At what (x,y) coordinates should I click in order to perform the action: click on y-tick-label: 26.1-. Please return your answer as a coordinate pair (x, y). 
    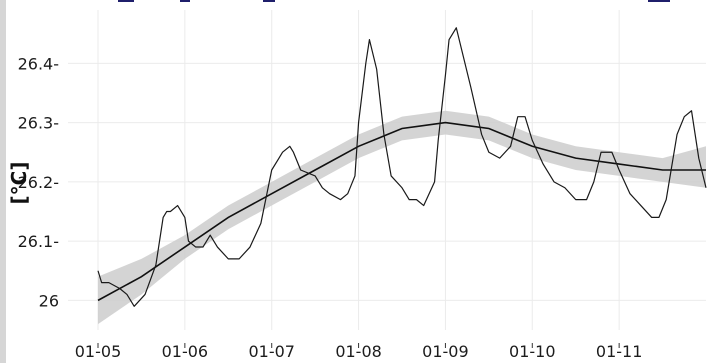
    Looking at the image, I should click on (38, 241).